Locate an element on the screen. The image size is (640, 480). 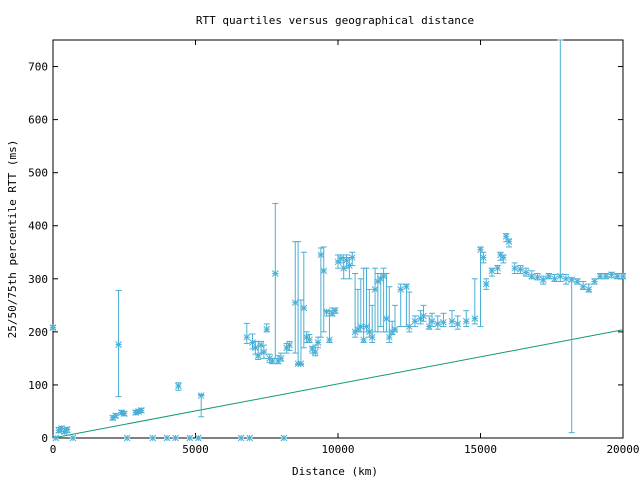
y-tick-label: 200 is located at coordinates (38, 332).